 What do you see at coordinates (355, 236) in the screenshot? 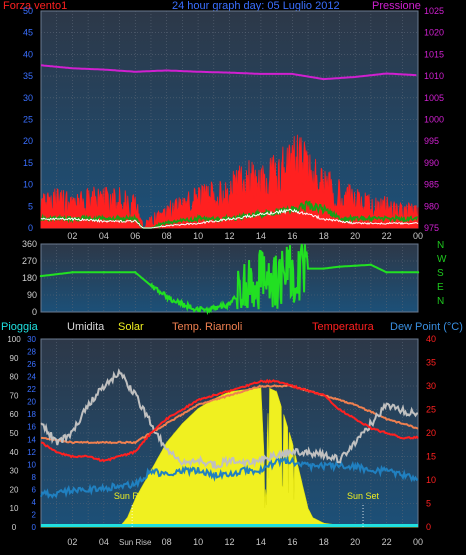
I see `wind-x-tick-20: 20` at bounding box center [355, 236].